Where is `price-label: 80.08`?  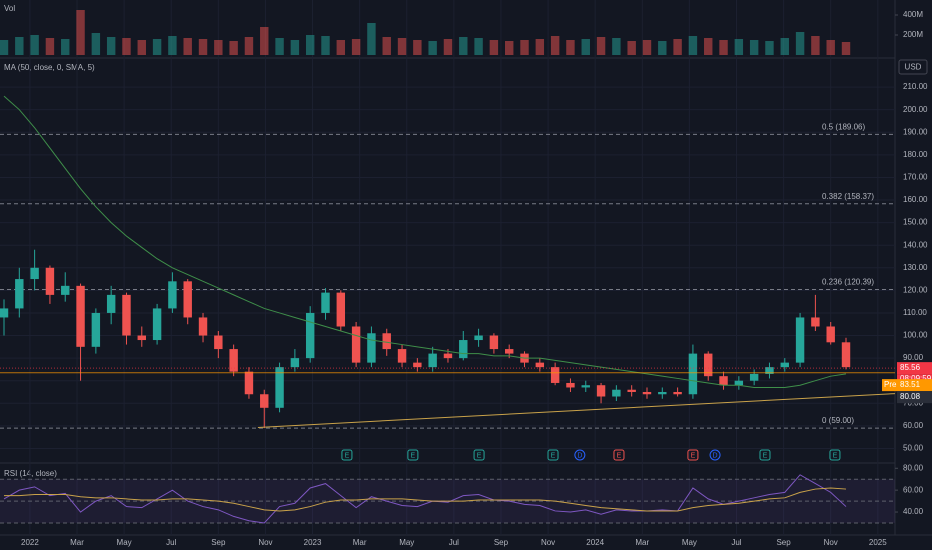 price-label: 80.08 is located at coordinates (910, 396).